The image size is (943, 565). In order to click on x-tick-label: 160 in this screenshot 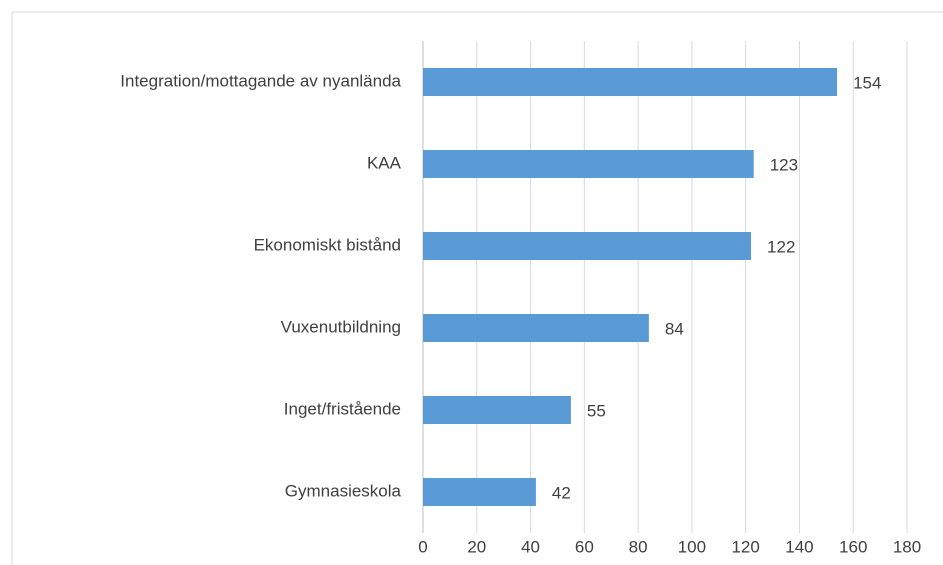, I will do `click(853, 546)`.